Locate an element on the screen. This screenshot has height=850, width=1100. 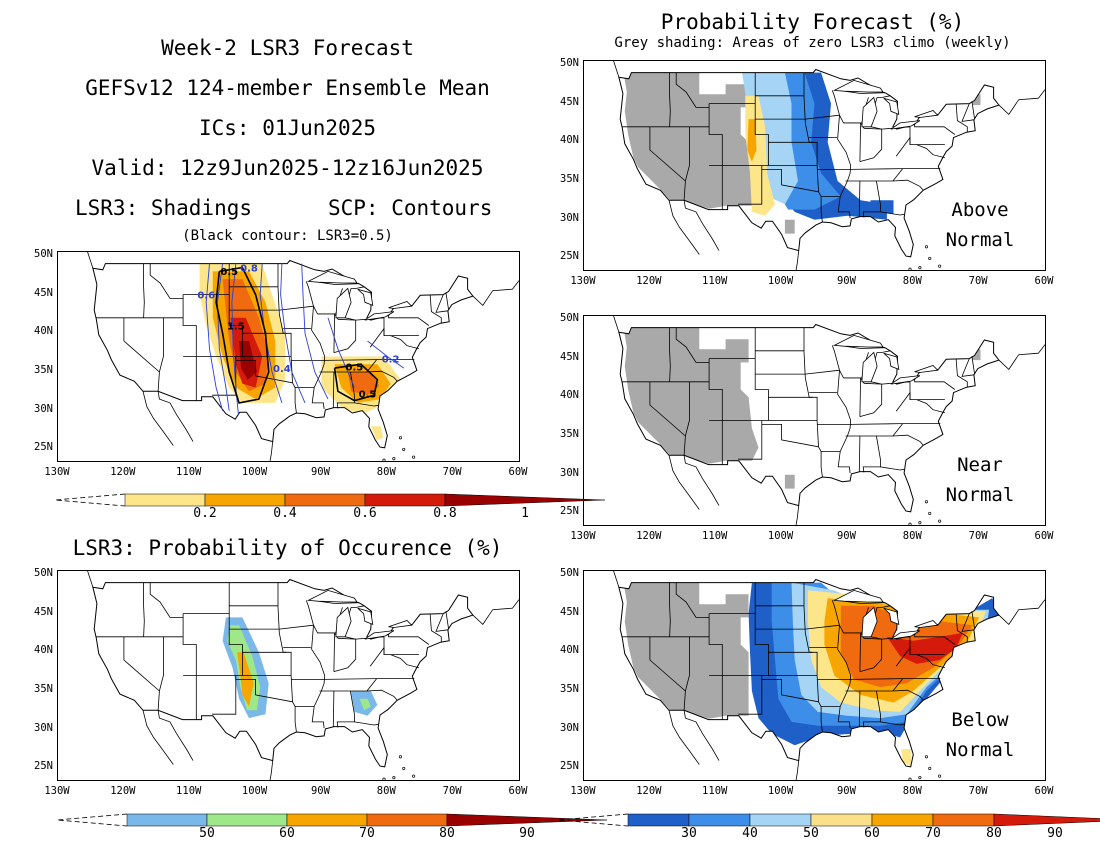
map-svg: 0.5 1.5 0.5 0.5 0.6 0.8 0.4 0.2 is located at coordinates (303, 356).